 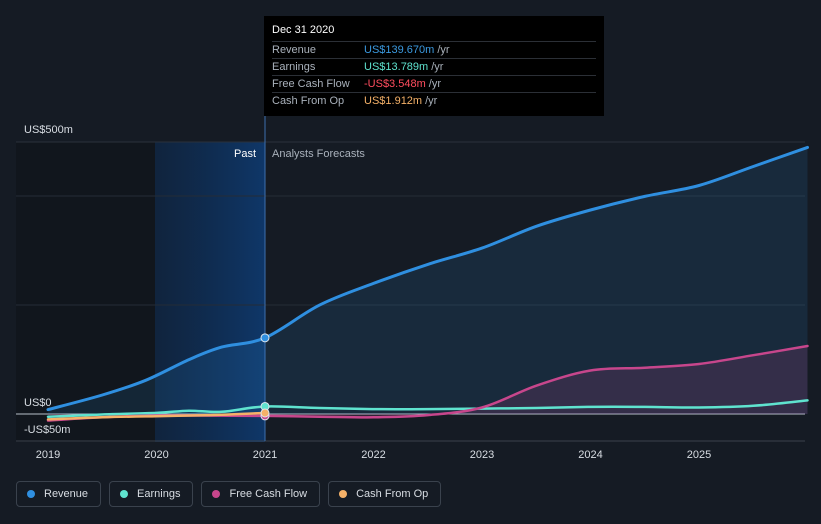 I want to click on y-label-zero: US$0, so click(x=38, y=403).